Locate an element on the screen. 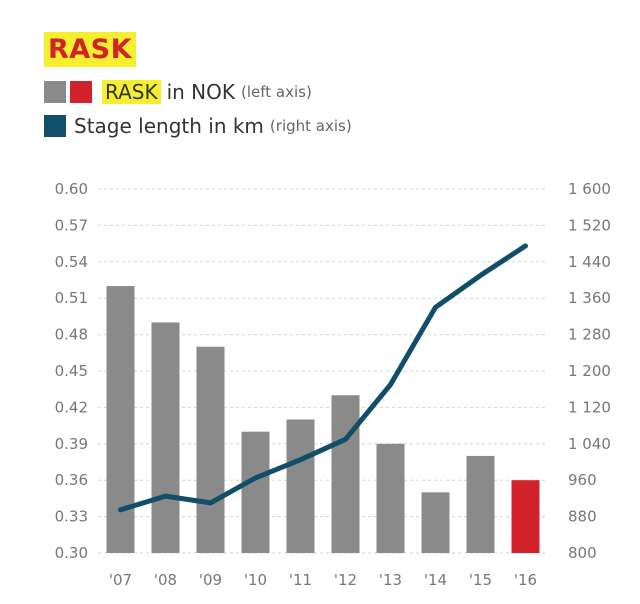 This screenshot has height=604, width=640. y-left-tick-label: 0.54 is located at coordinates (71, 262).